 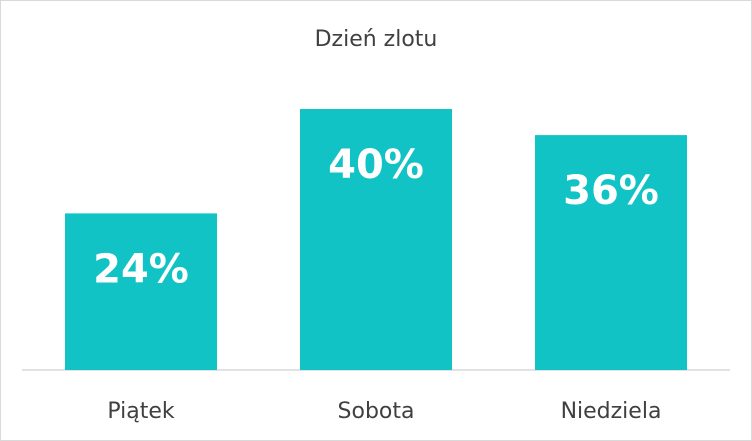 I want to click on value-label: 40%, so click(x=376, y=165).